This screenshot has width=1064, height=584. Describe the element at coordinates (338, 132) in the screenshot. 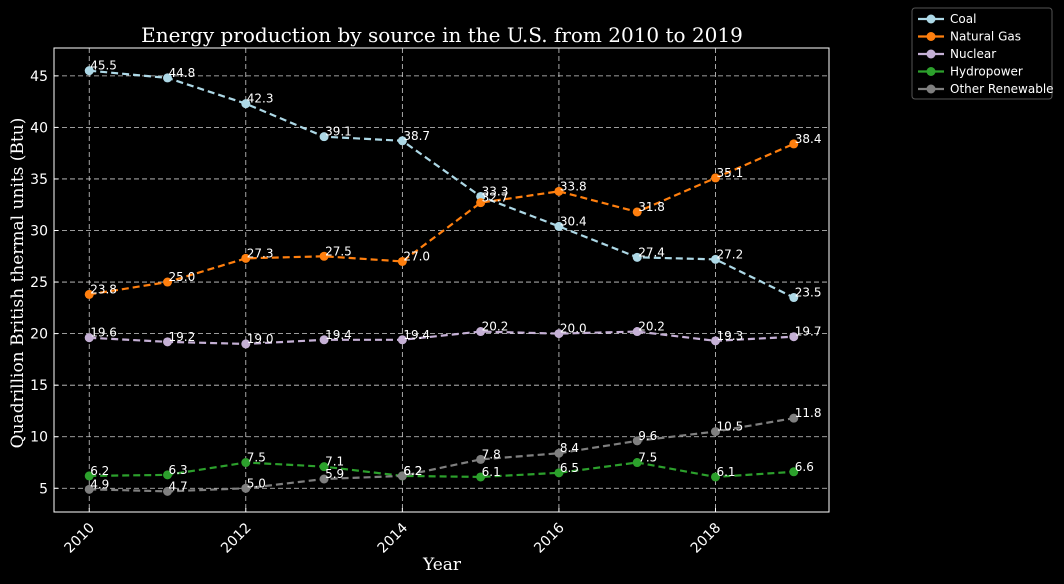

I see `data-label-coal: 39.1` at that location.